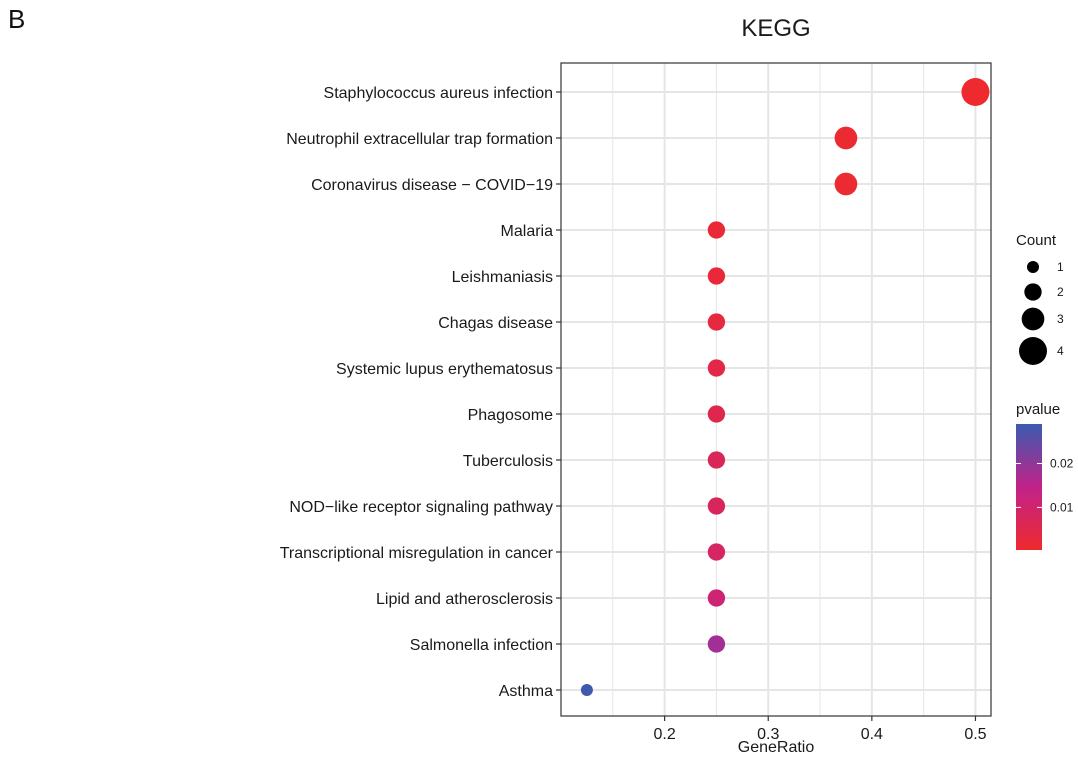 The width and height of the screenshot is (1078, 760). I want to click on y-tick-label: Systemic lupus erythematosus, so click(444, 369).